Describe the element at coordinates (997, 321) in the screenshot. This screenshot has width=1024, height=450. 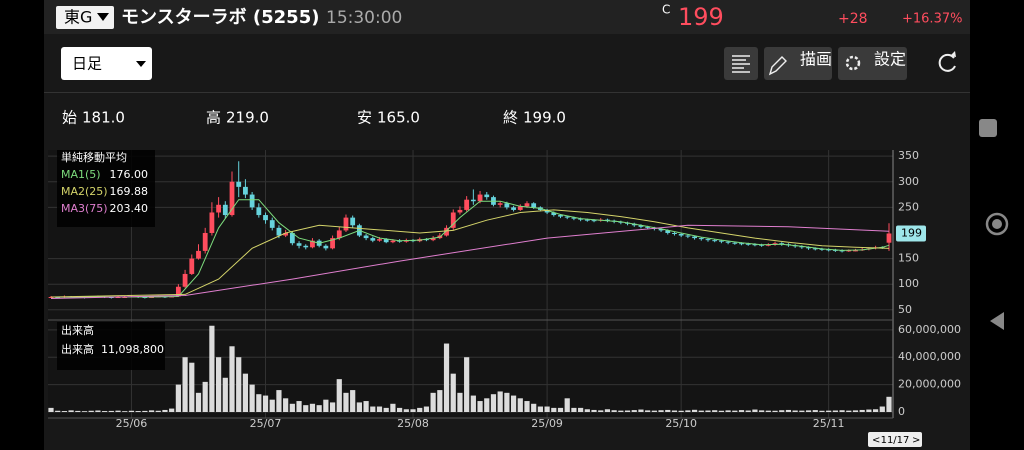
I see `nav-back` at that location.